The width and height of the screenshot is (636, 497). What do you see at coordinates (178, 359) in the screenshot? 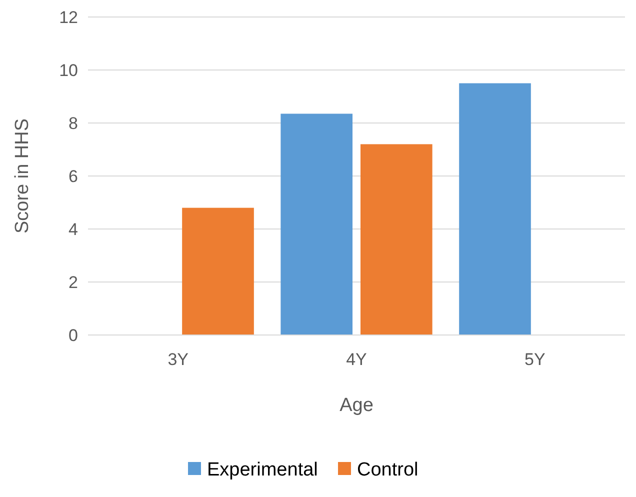
I see `x-tick-label: 3Y` at bounding box center [178, 359].